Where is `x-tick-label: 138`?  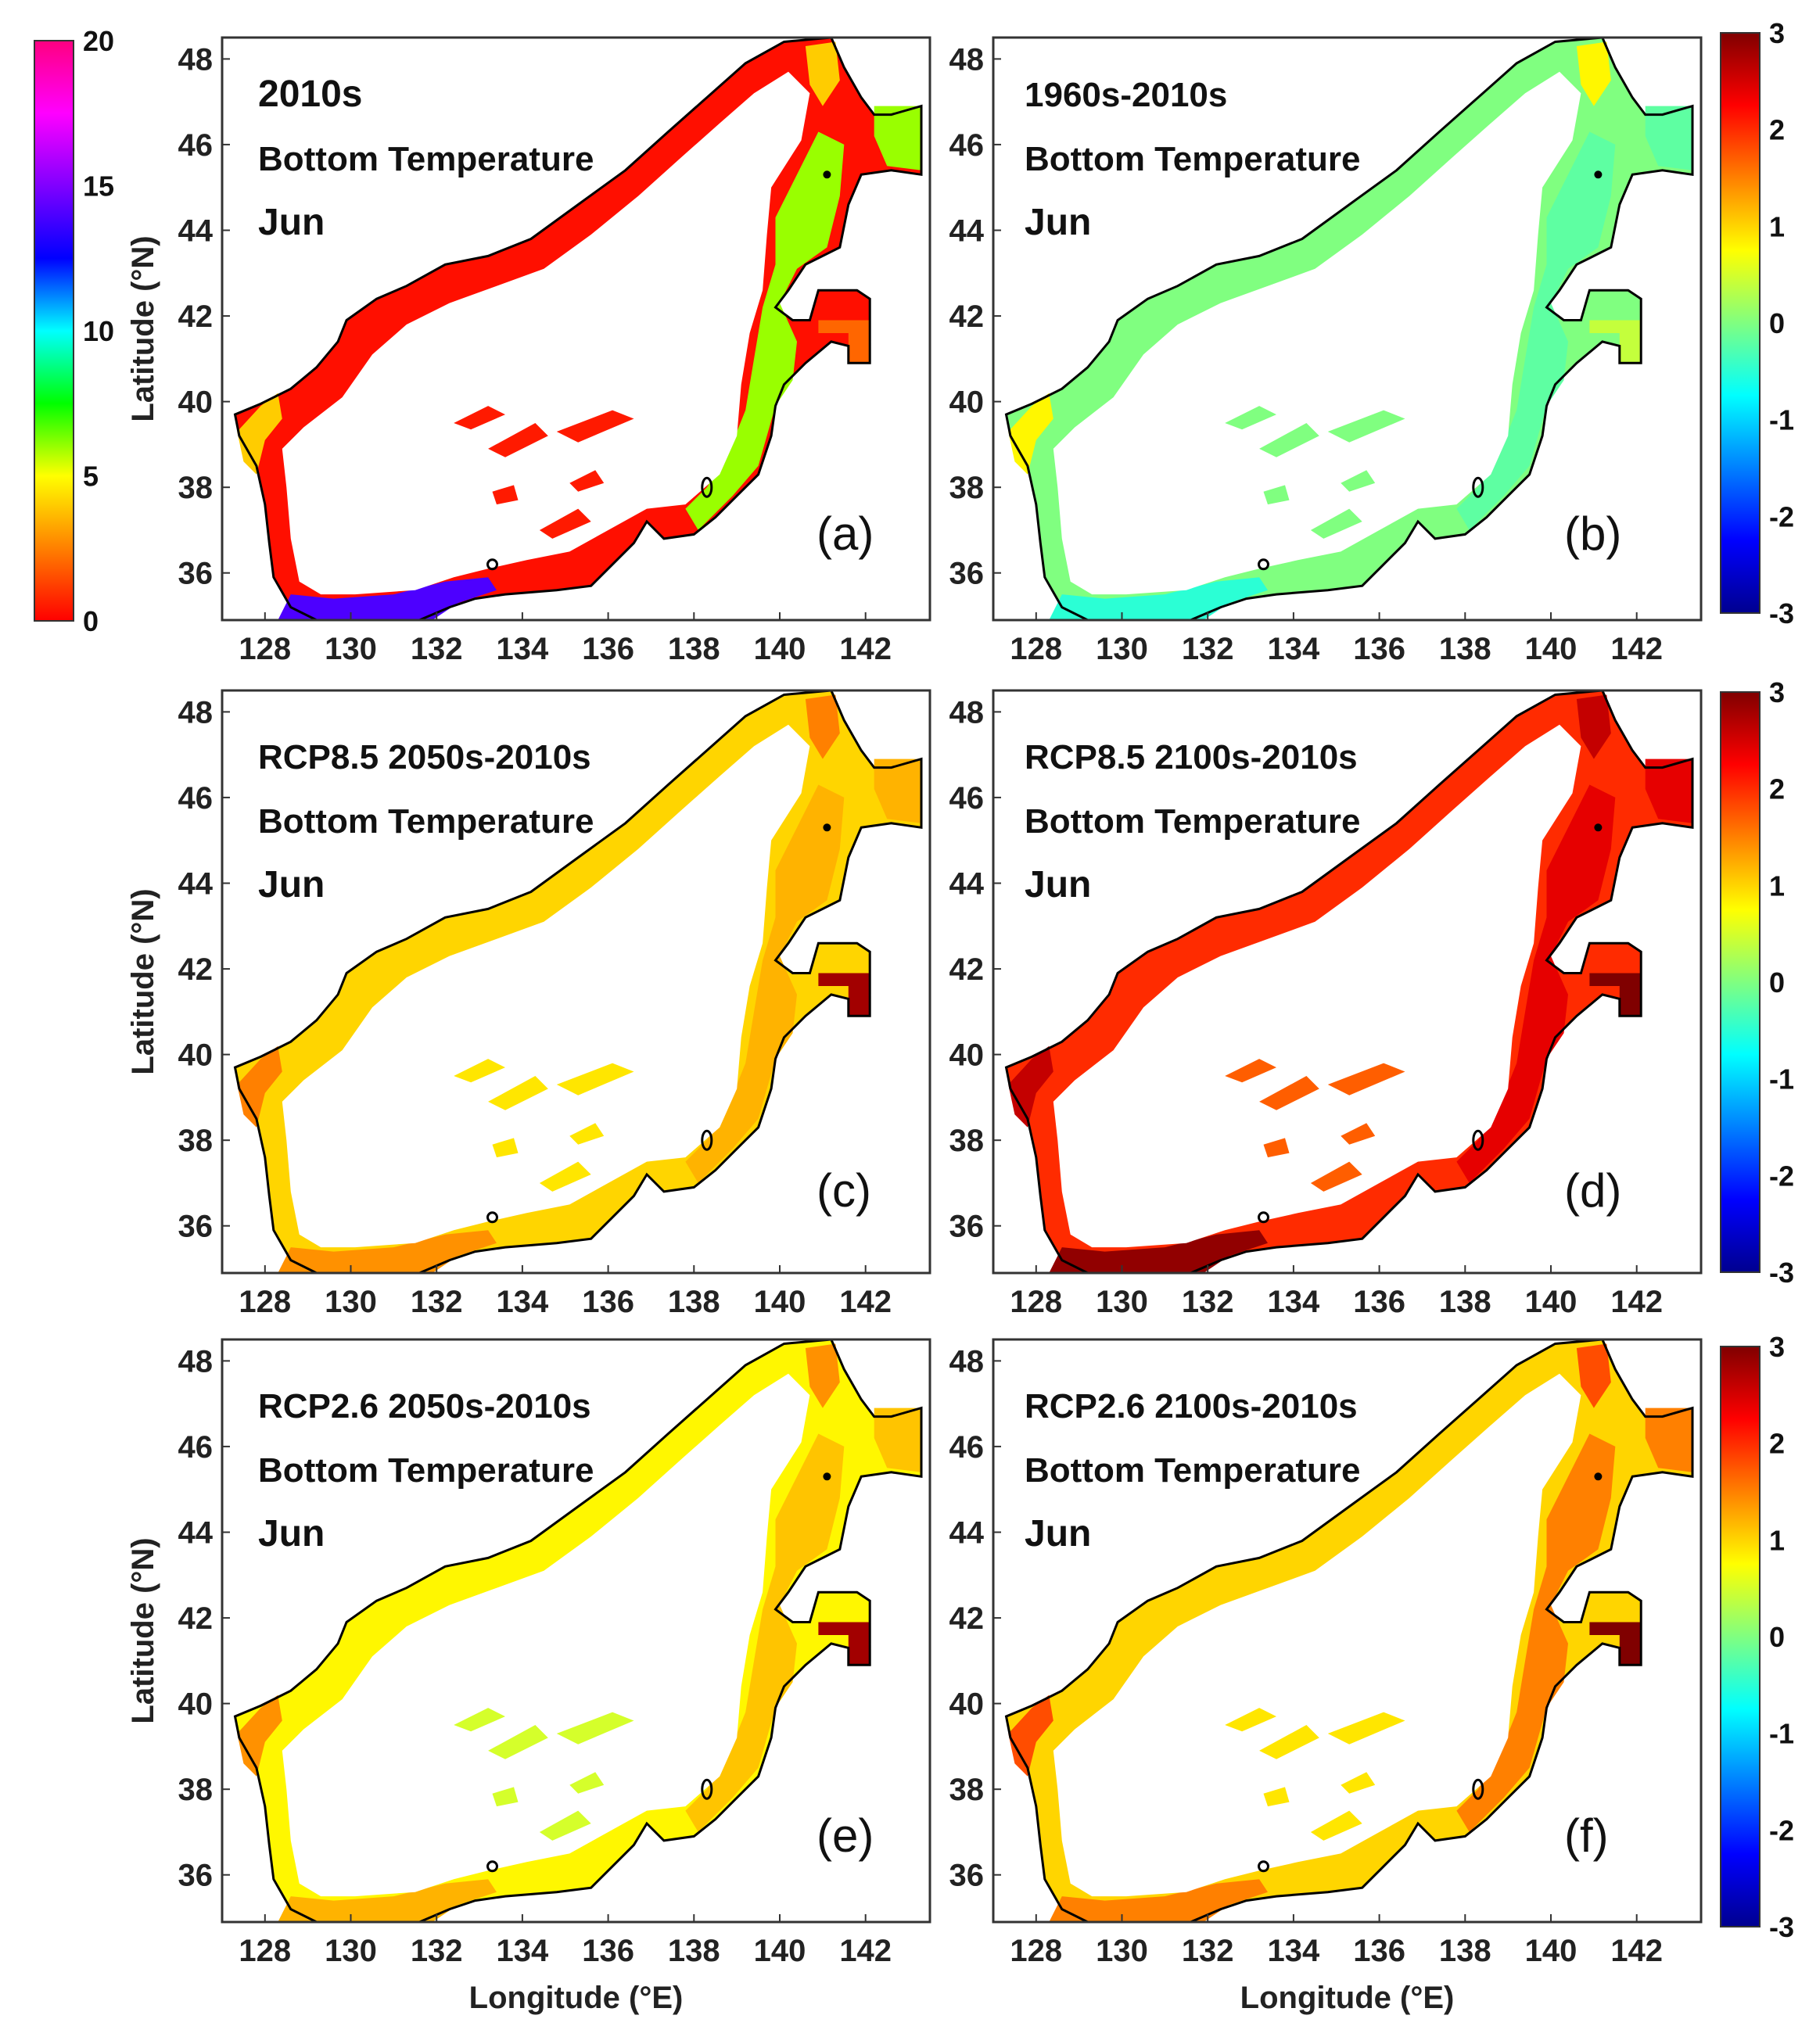
x-tick-label: 138 is located at coordinates (694, 1951).